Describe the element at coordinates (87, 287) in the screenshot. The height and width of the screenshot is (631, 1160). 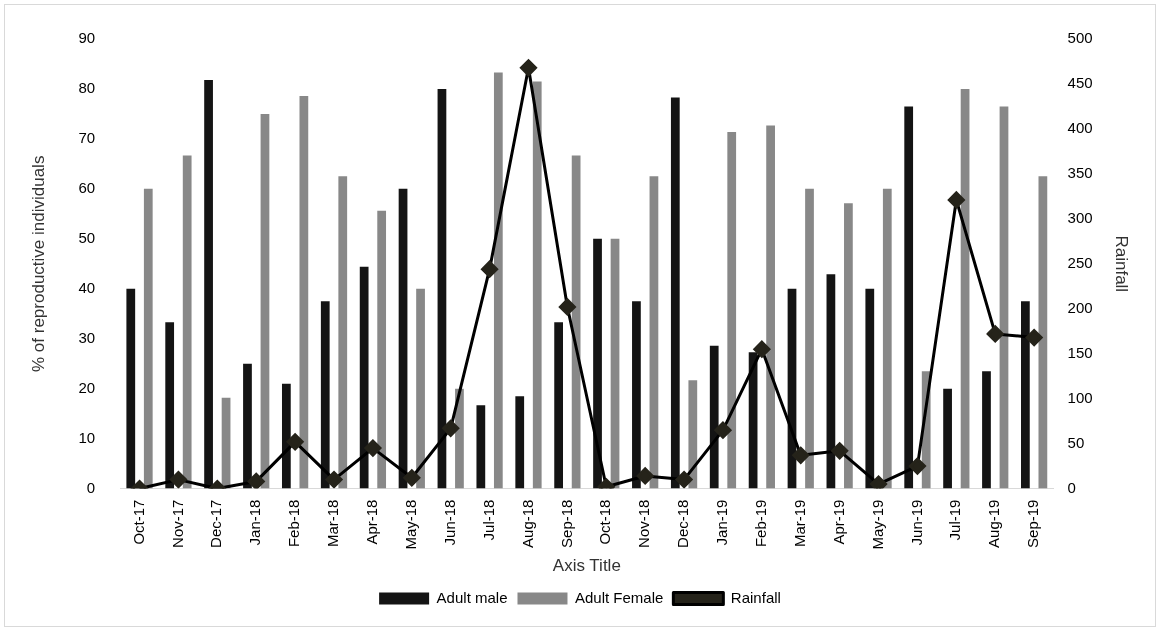
I see `y-tick-label: 40` at that location.